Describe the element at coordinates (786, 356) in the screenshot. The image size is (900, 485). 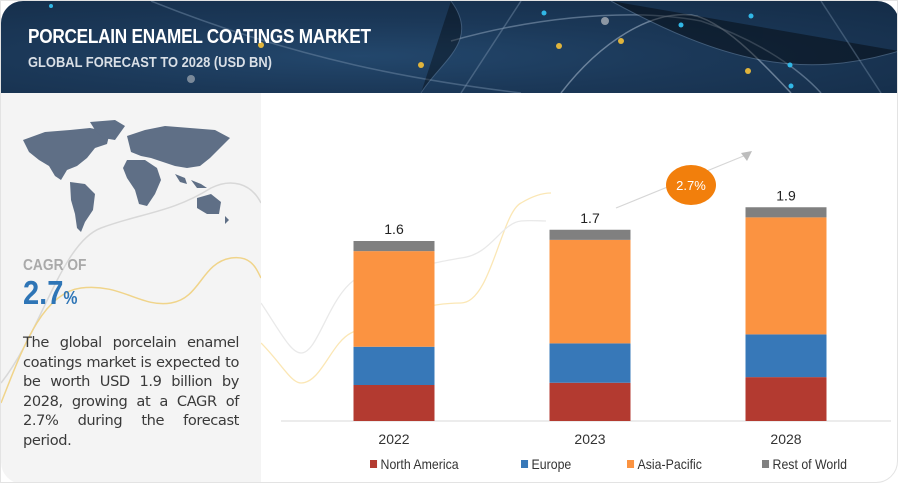
I see `bar-segment-europe-2028` at that location.